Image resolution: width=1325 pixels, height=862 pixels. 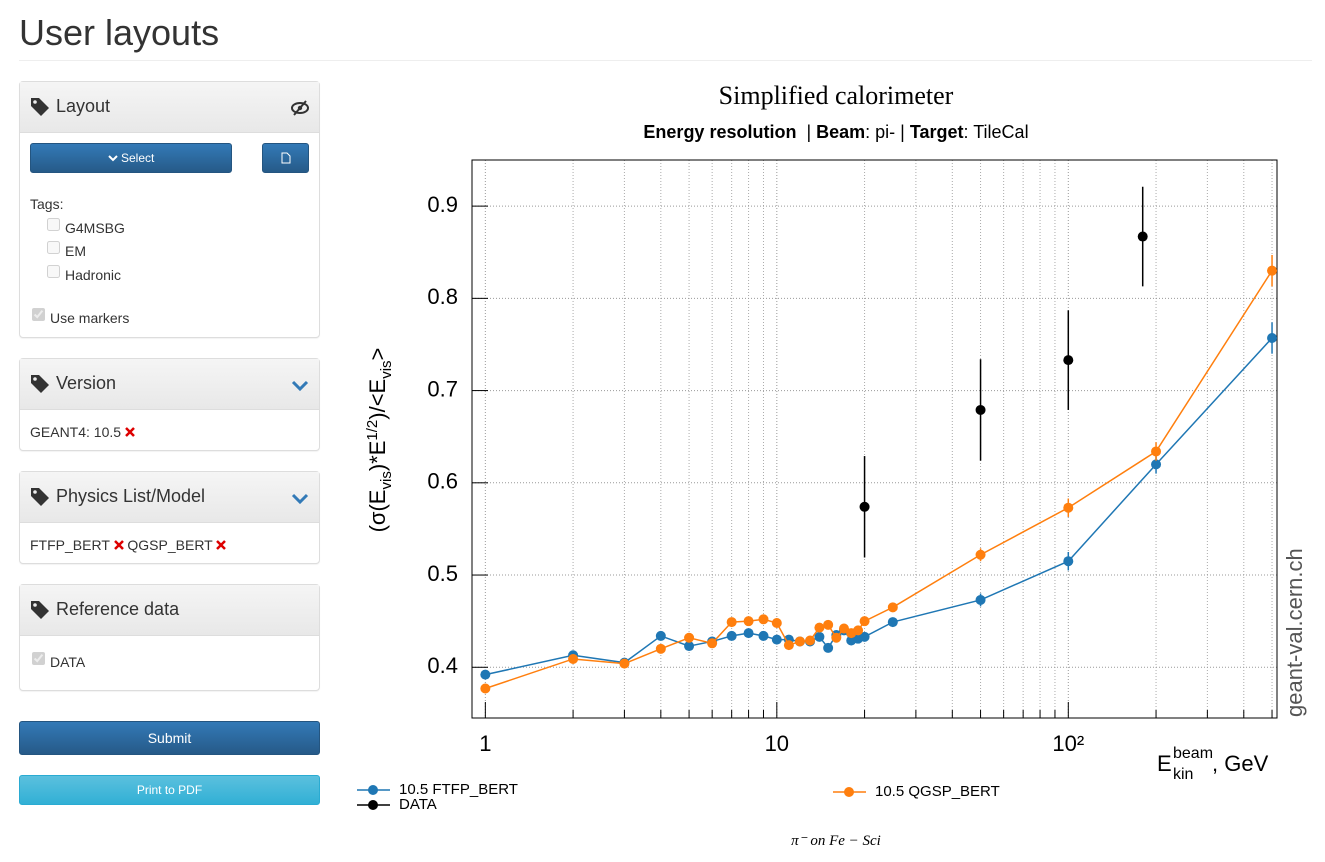 I want to click on hide-icon, so click(x=300, y=108).